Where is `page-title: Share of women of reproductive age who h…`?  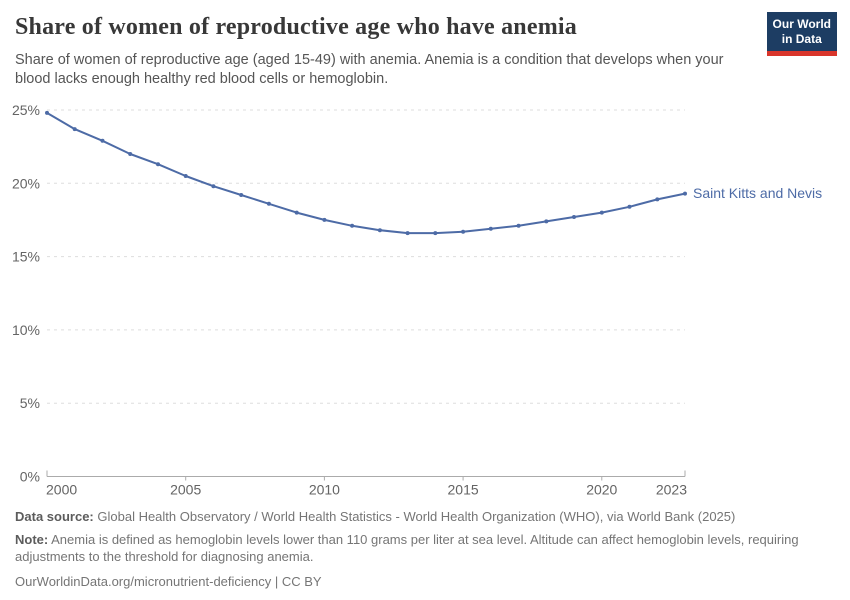 page-title: Share of women of reproductive age who h… is located at coordinates (296, 27).